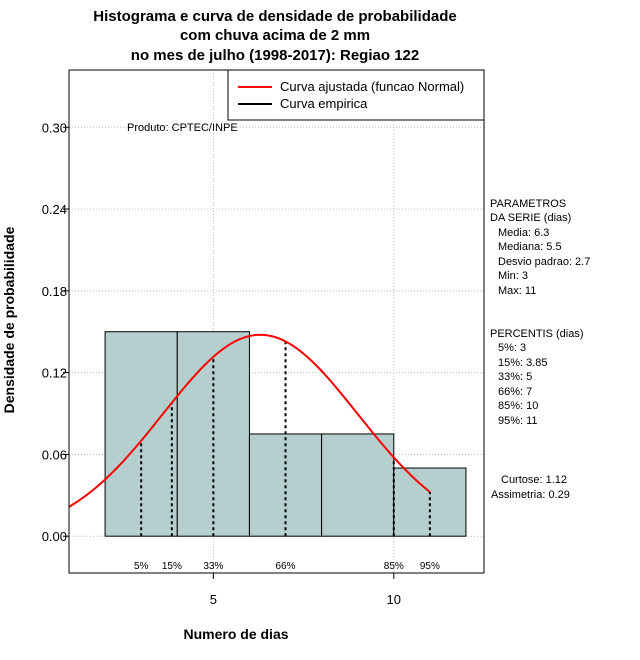 The image size is (640, 660). I want to click on param-min: Min: 3, so click(513, 276).